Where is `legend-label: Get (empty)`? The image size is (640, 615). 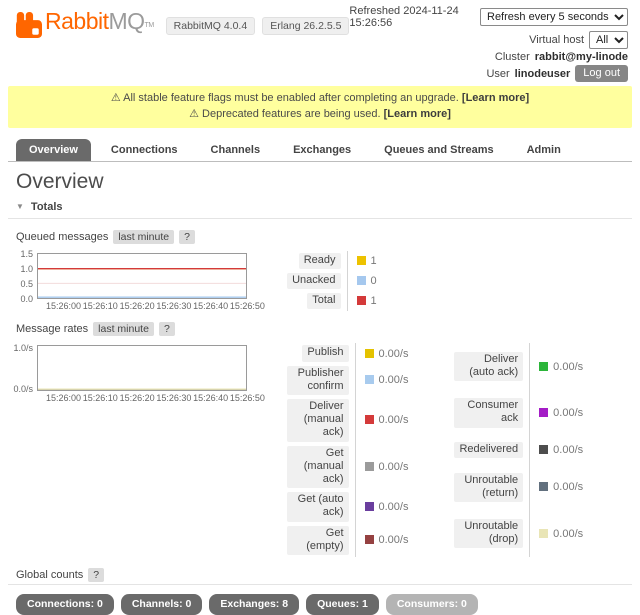
legend-label: Get (empty) is located at coordinates (318, 540).